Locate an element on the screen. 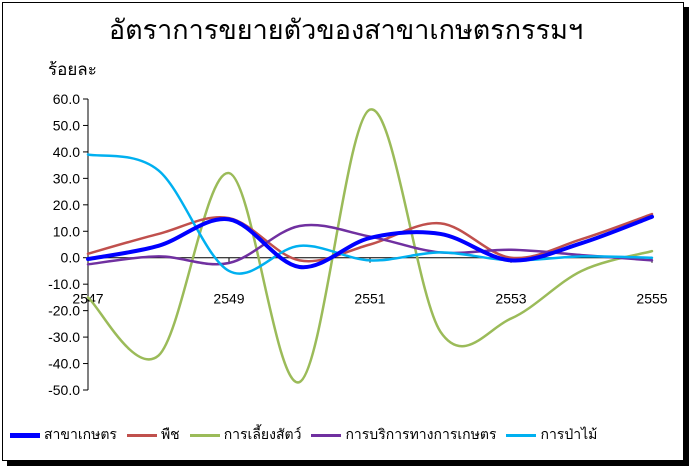 This screenshot has height=471, width=692. y-axis-label: ร้อยละ is located at coordinates (72, 70).